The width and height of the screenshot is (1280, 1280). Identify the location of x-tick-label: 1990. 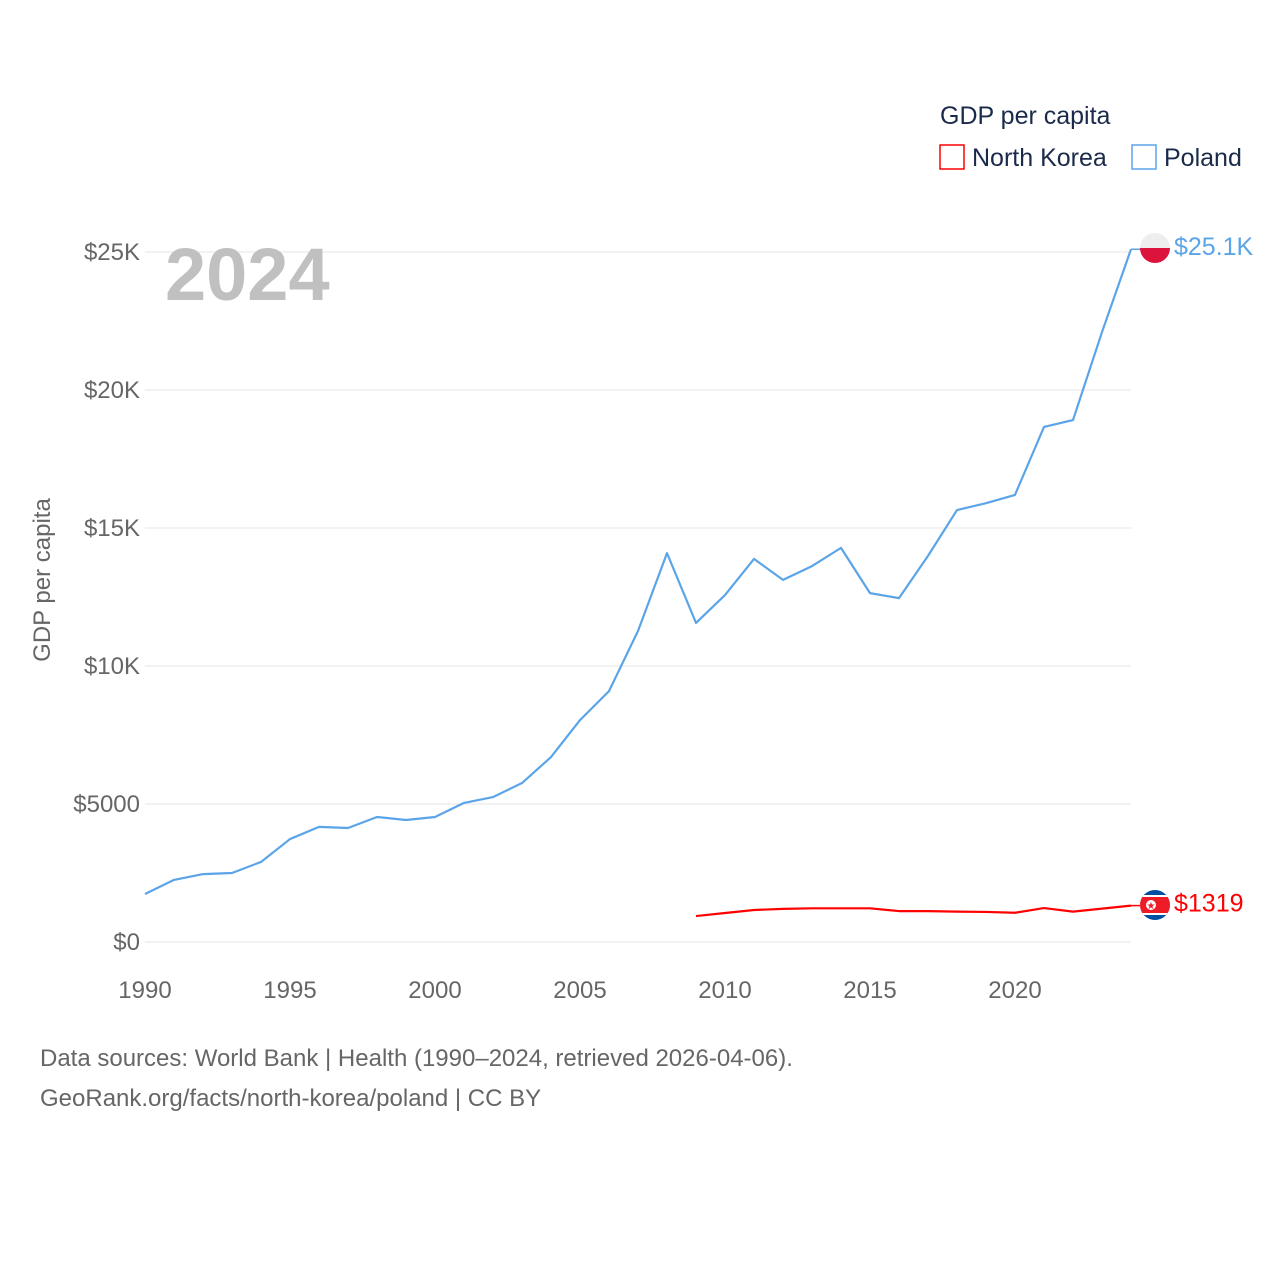
(144, 990).